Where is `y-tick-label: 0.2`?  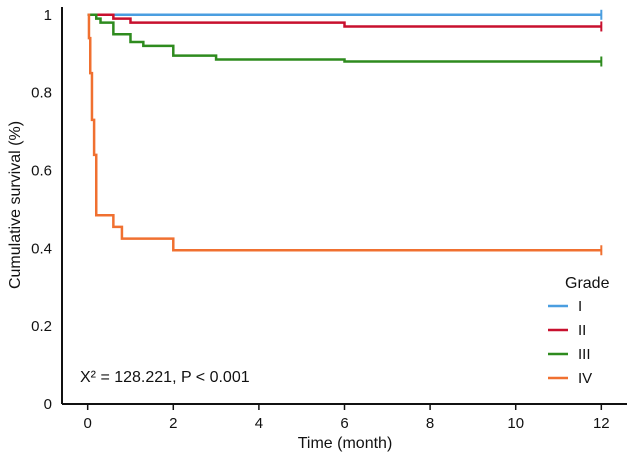
y-tick-label: 0.2 is located at coordinates (41, 326).